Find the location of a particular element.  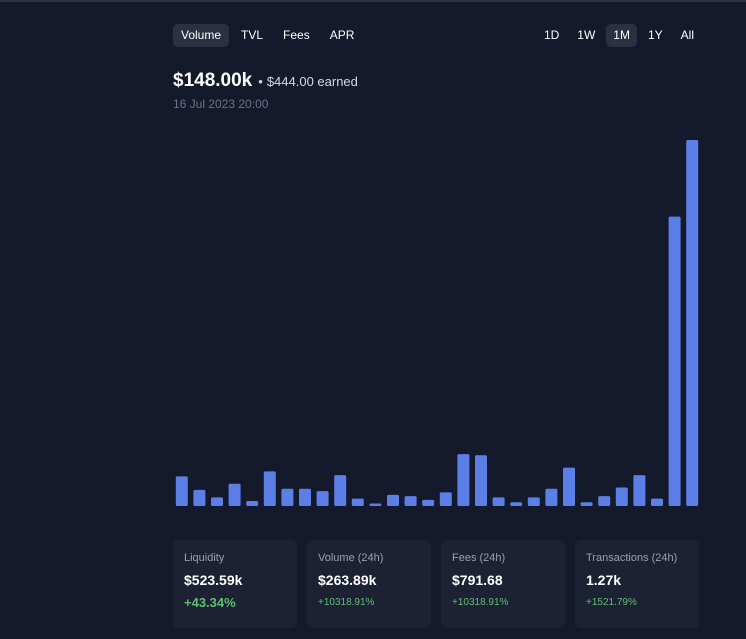

stat-value: 1.27k is located at coordinates (604, 580).